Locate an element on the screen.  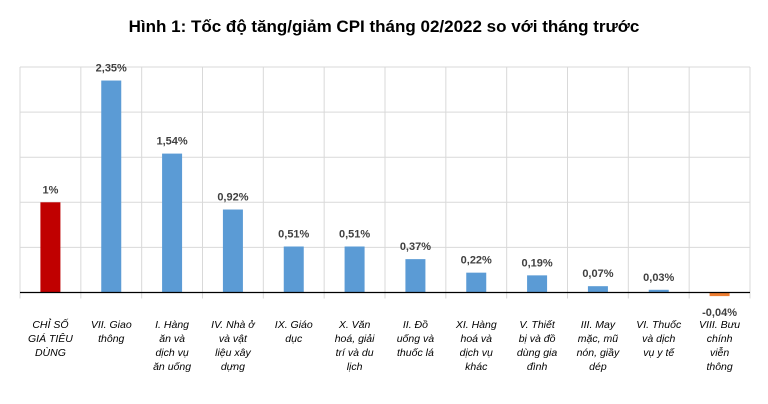
category-label-line: uống và is located at coordinates (416, 339).